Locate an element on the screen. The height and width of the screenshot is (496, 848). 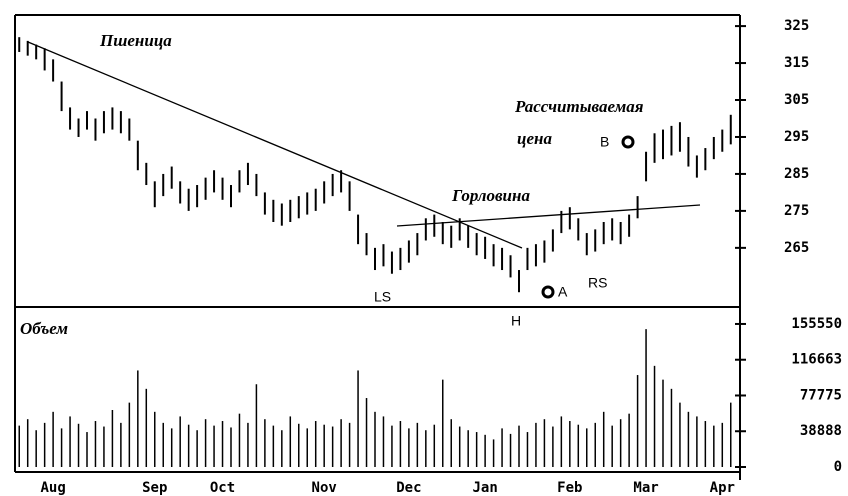
volume-title: Объем is located at coordinates (44, 328).